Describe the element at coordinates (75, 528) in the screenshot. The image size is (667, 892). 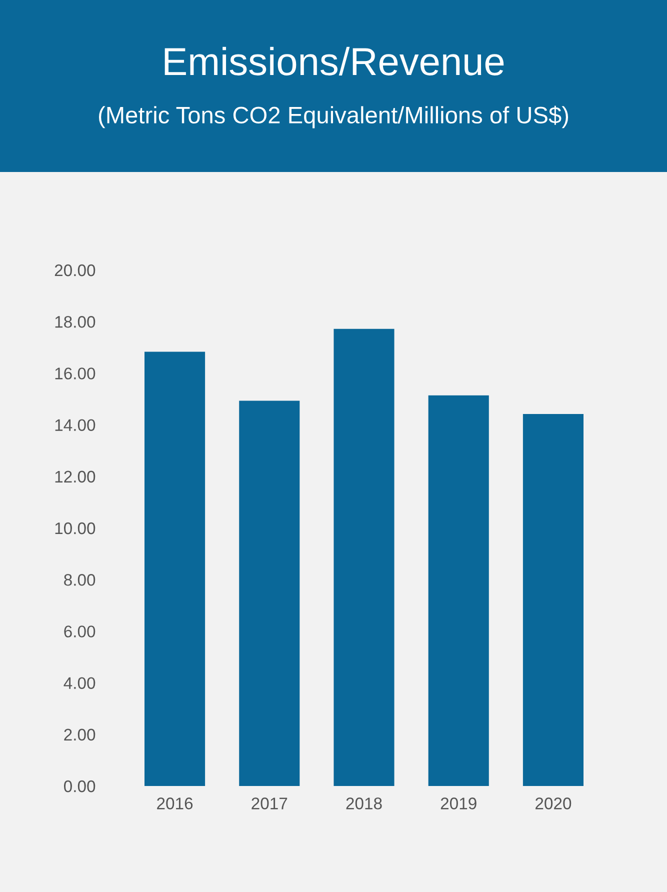
I see `y-tick-label: 10.00` at that location.